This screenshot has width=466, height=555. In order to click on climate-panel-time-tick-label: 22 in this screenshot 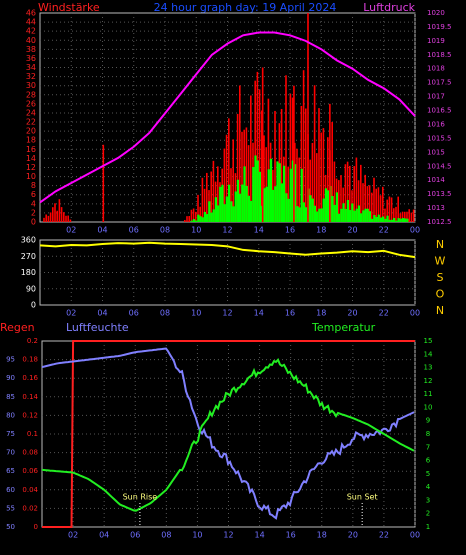, I will do `click(384, 535)`.